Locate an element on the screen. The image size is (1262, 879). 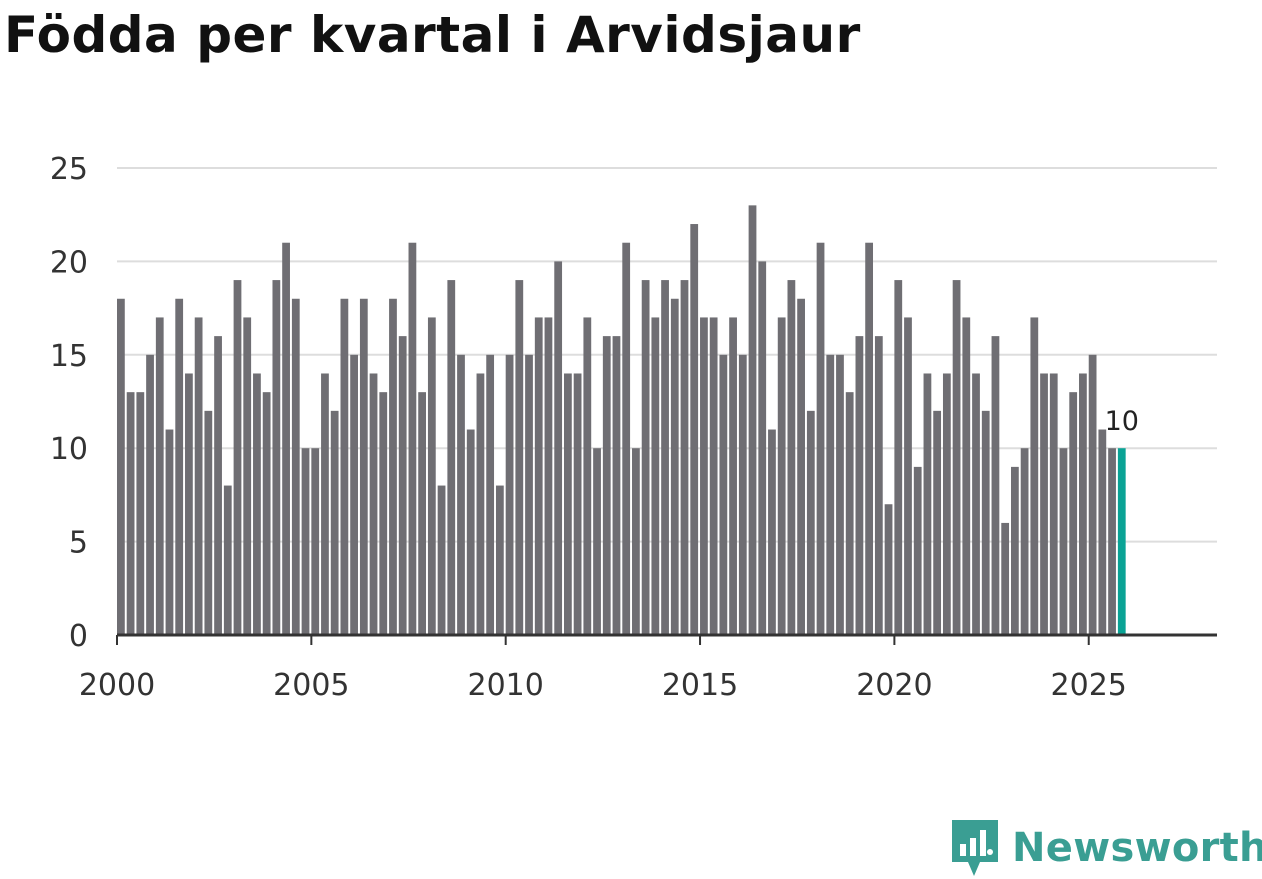
y-tick-label: 25 is located at coordinates (69, 169).